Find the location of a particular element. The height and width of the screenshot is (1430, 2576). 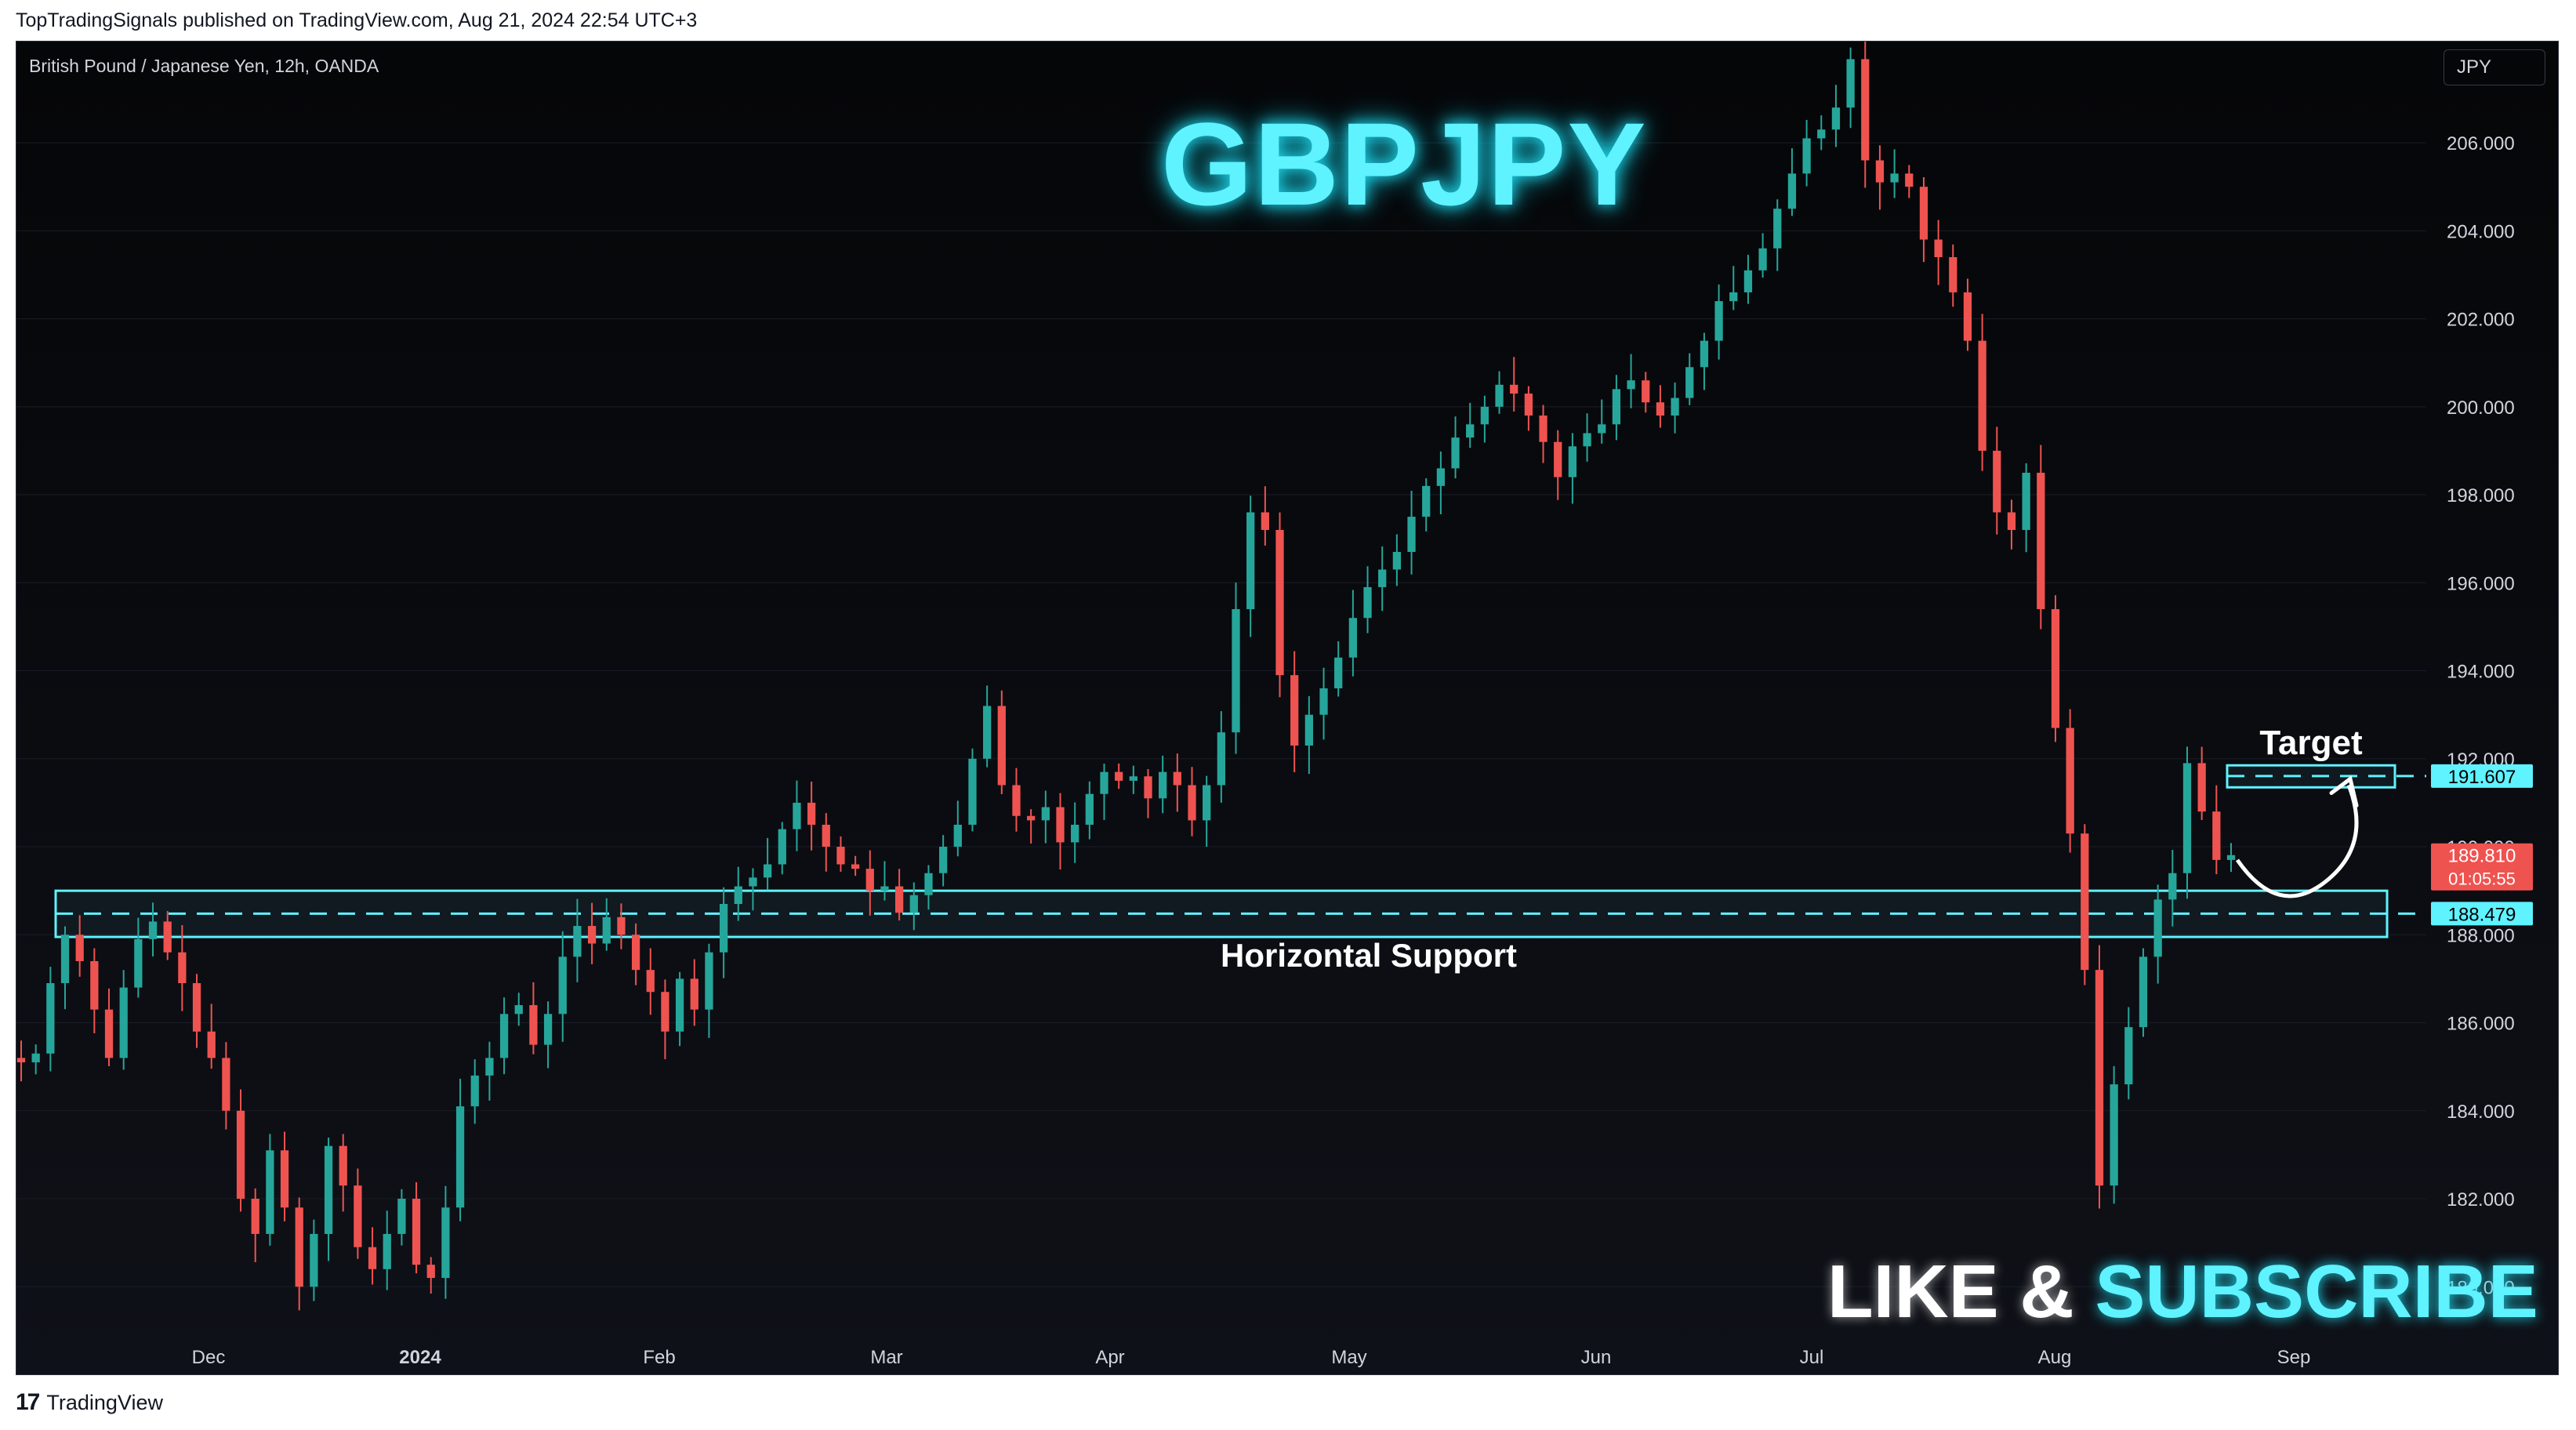

current-price-tag-bg is located at coordinates (2482, 867).